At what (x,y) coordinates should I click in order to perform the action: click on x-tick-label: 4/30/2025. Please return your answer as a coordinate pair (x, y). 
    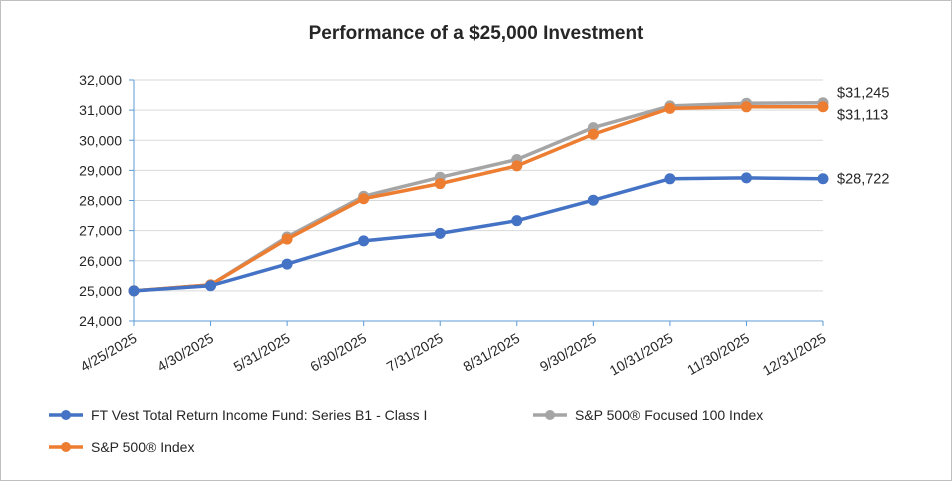
    Looking at the image, I should click on (185, 352).